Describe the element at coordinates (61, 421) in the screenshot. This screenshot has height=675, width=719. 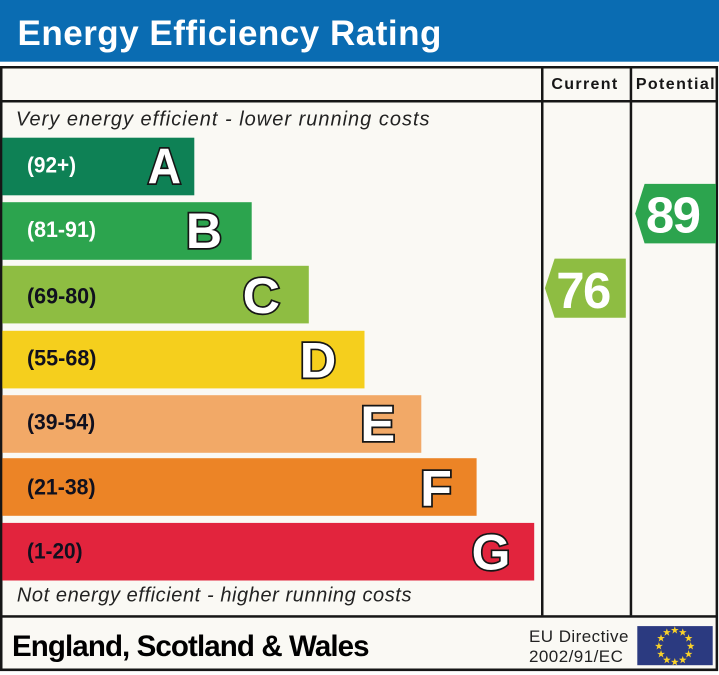
I see `svg-text: (39-54)` at that location.